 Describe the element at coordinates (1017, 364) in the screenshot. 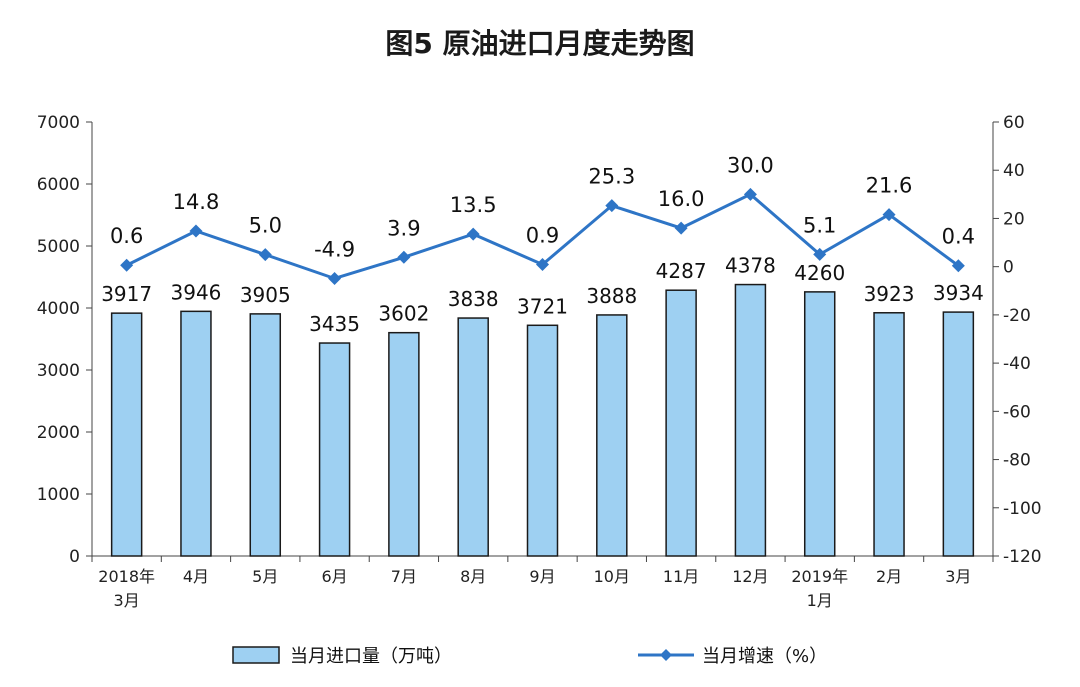

I see `right-tick-label: -40` at that location.